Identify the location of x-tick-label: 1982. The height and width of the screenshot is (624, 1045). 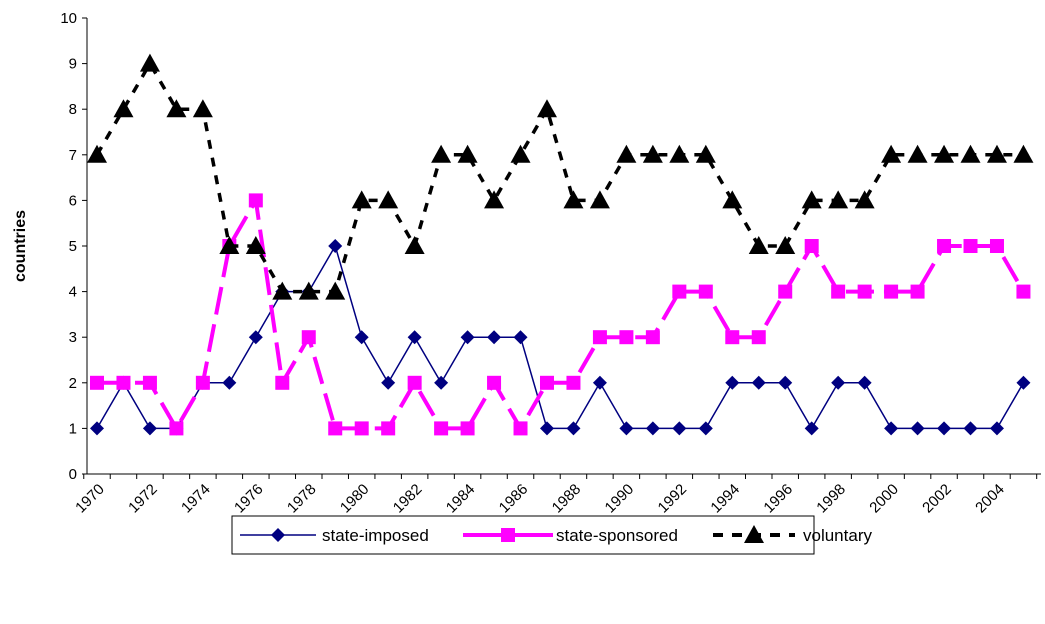
(408, 499).